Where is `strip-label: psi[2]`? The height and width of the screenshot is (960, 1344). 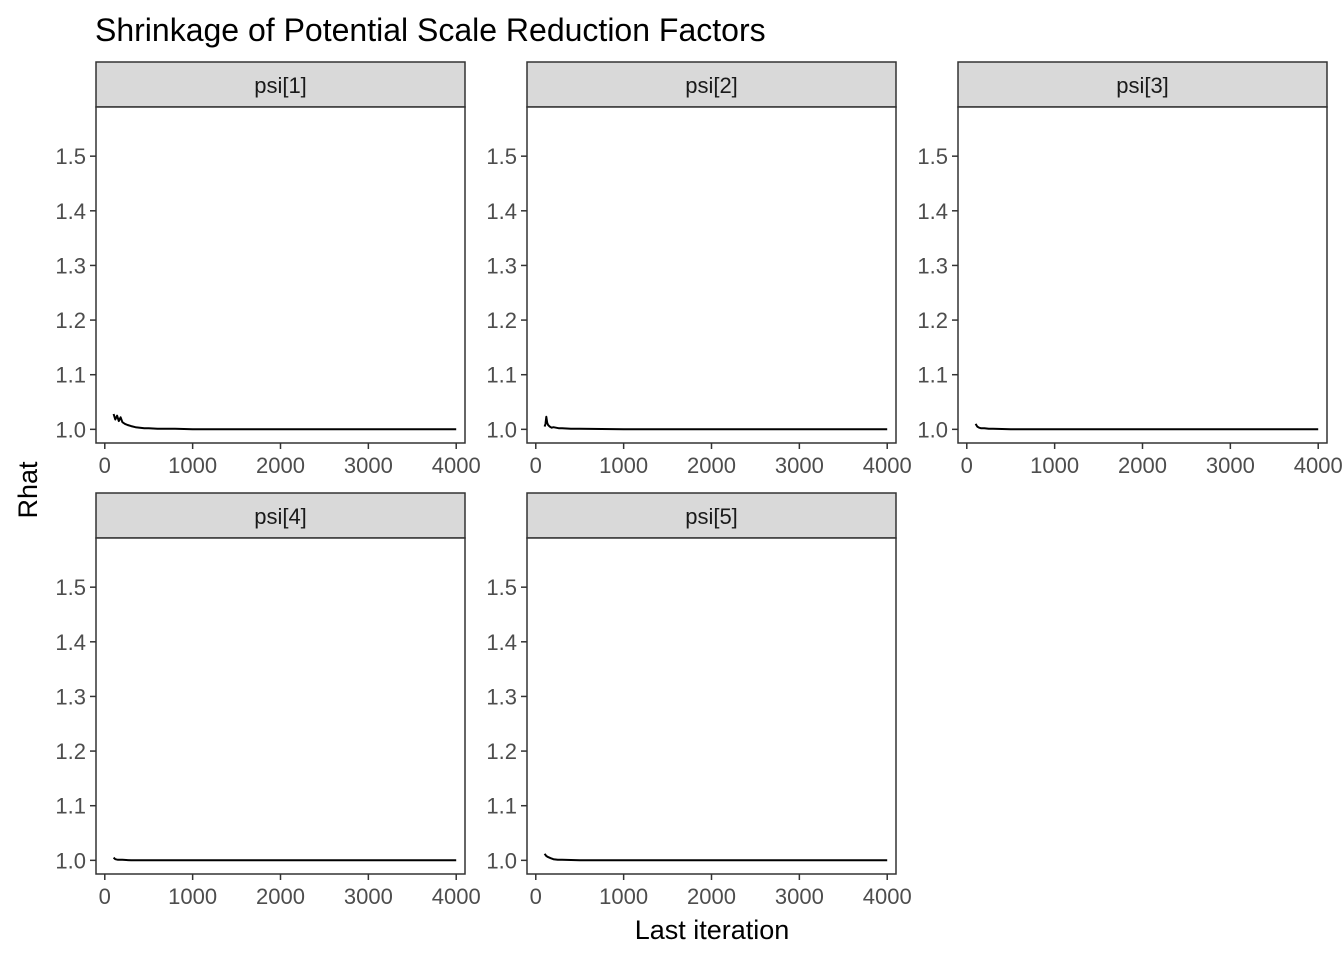
strip-label: psi[2] is located at coordinates (711, 85).